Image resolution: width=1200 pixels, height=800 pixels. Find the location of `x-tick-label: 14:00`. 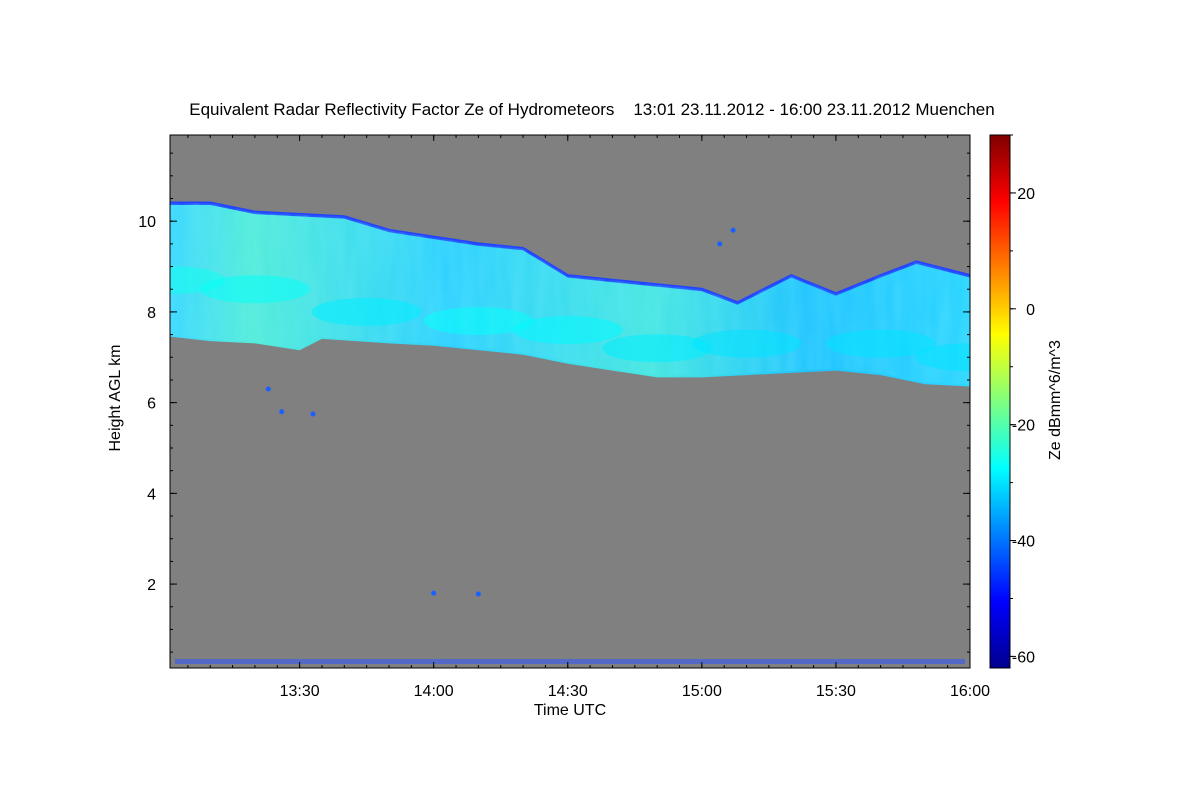

x-tick-label: 14:00 is located at coordinates (434, 691).